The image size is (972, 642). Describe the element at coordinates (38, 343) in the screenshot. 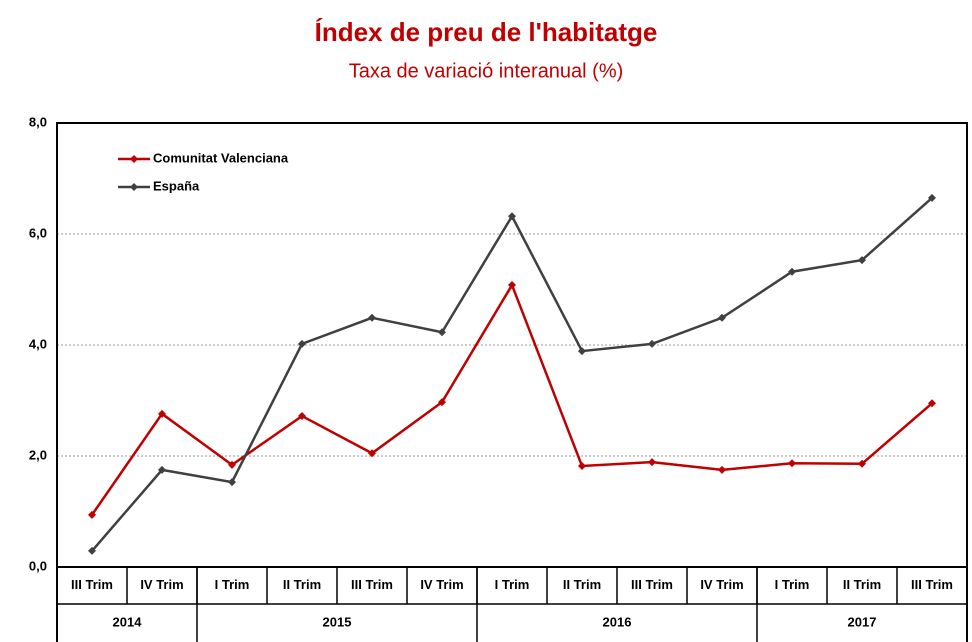

I see `y-tick-label: 4,0` at that location.